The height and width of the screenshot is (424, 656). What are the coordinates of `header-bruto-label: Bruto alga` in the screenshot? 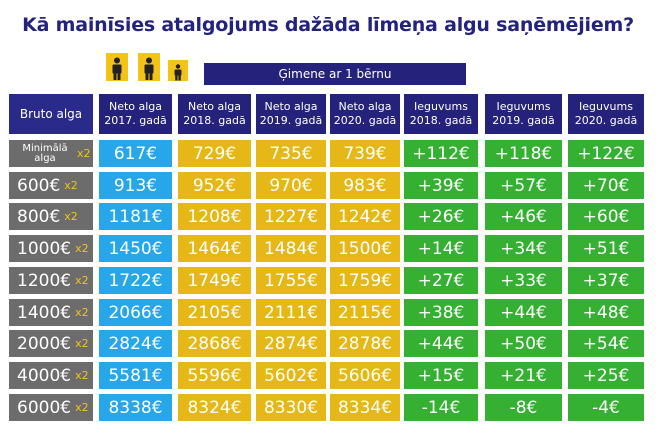 It's located at (51, 114).